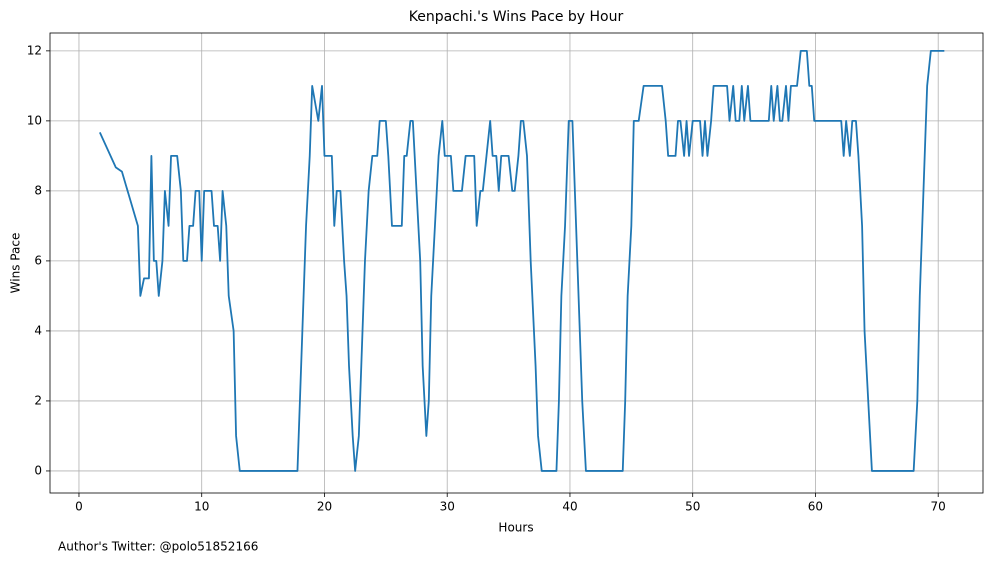  Describe the element at coordinates (38, 330) in the screenshot. I see `y-tick-label: 4` at that location.